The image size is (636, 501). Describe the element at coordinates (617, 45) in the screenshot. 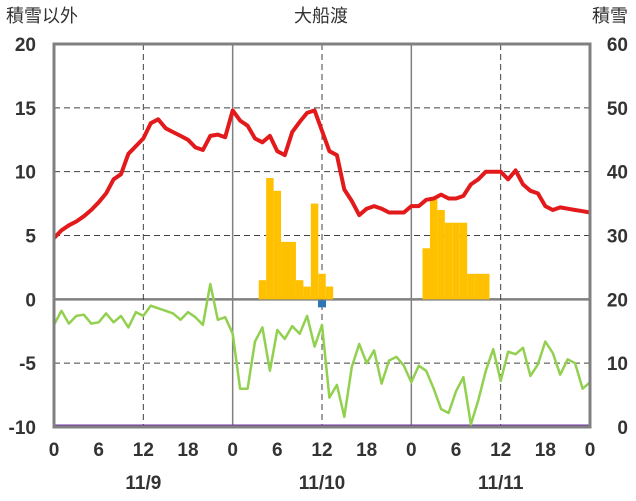

I see `right-tick-label: 60` at that location.